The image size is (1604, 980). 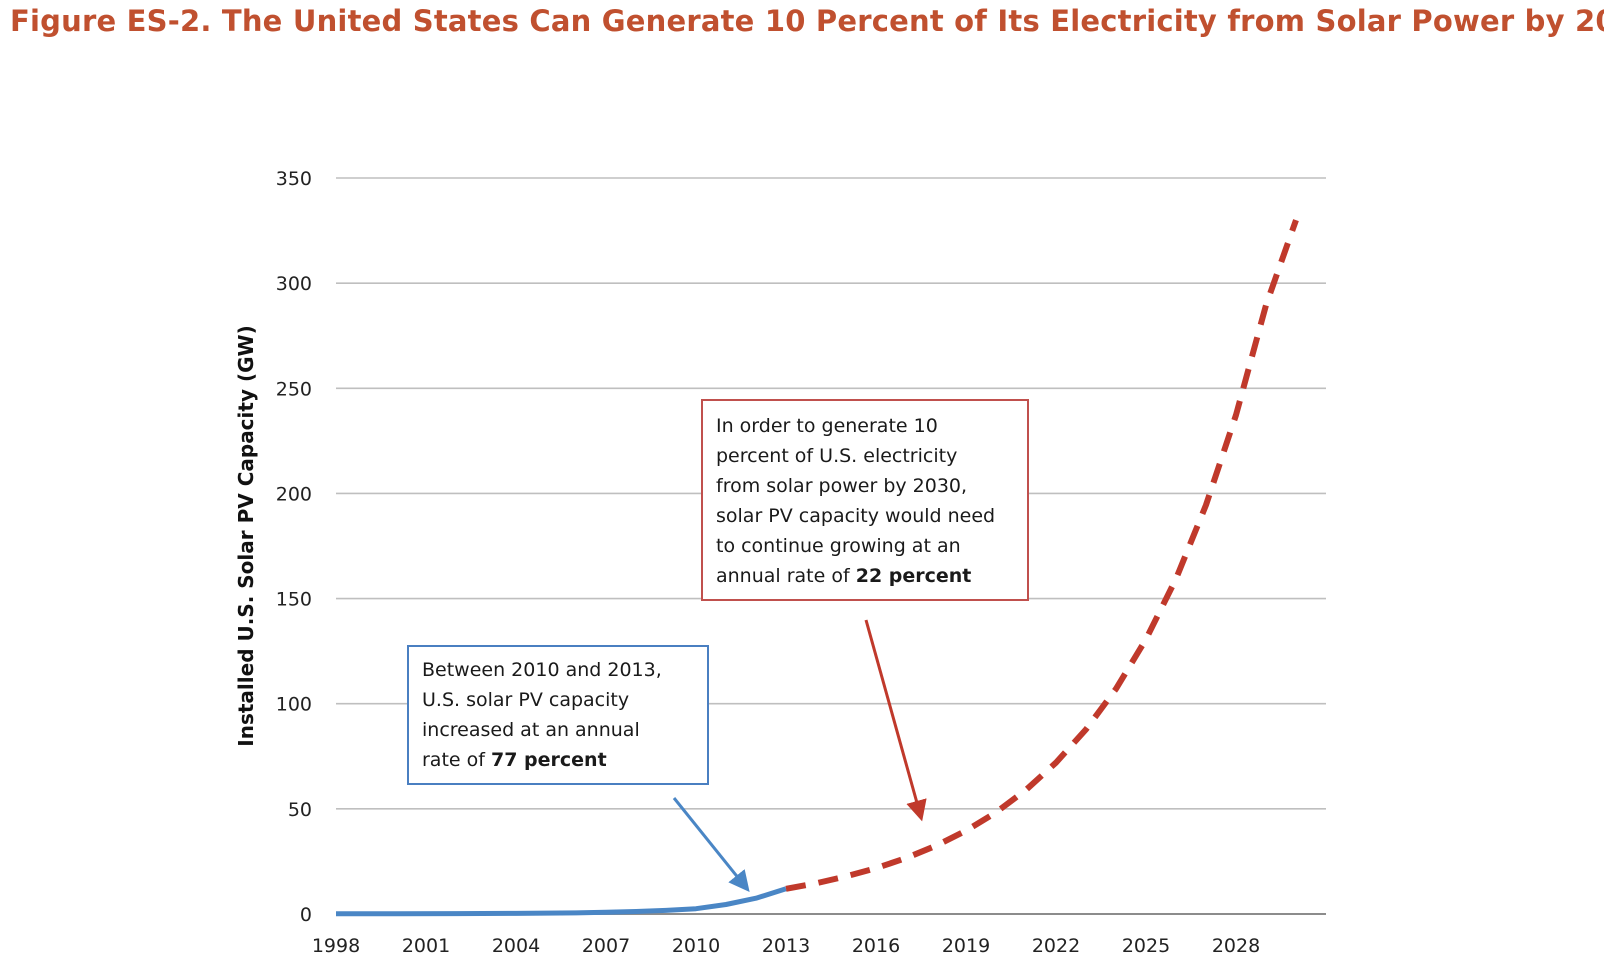 I want to click on y-tick-label: 100, so click(x=294, y=705).